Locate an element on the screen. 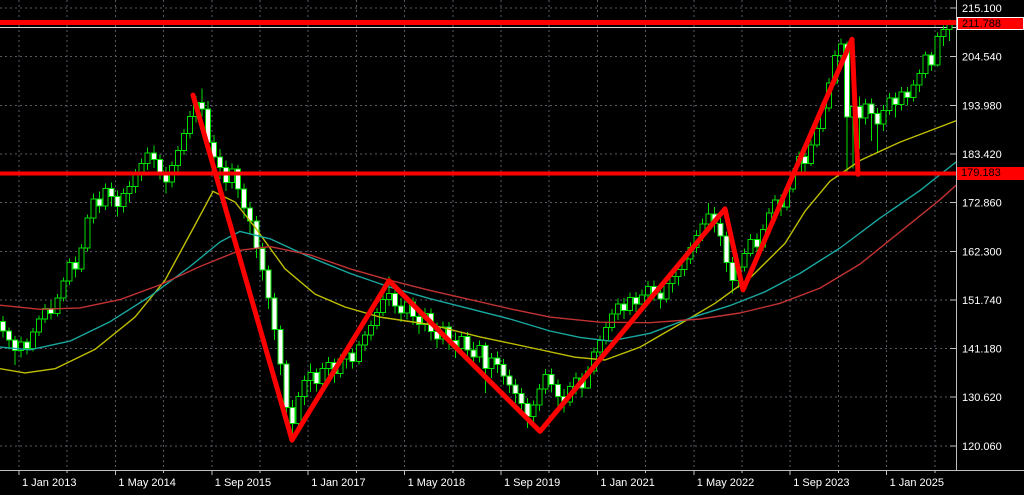 This screenshot has width=1024, height=495. price-tick-label: 193.980 is located at coordinates (982, 106).